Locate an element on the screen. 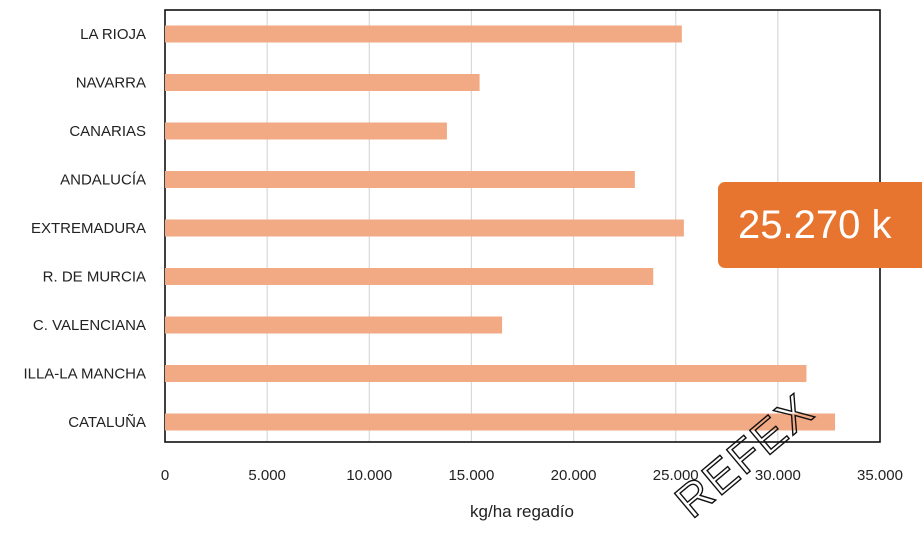 This screenshot has height=534, width=922. value-callout: 25.270 k is located at coordinates (820, 225).